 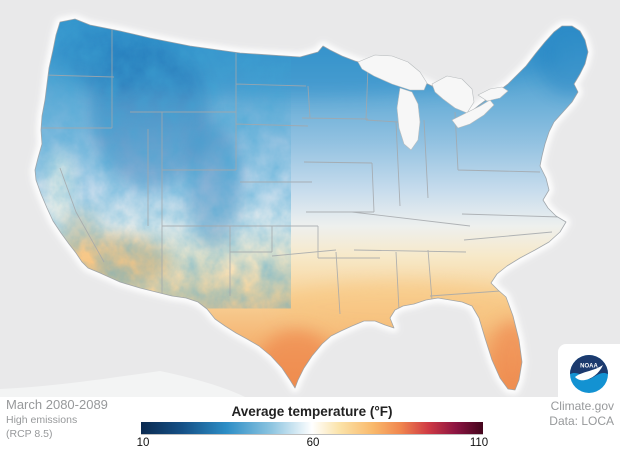 I want to click on noaa-logo-text: NOAA, so click(x=589, y=367).